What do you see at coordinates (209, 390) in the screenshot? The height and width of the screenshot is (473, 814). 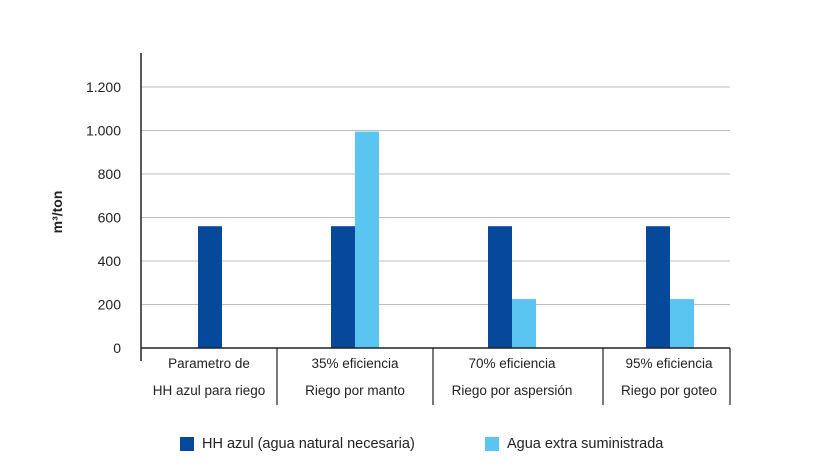 I see `category-label-line2: HH azul para riego` at bounding box center [209, 390].